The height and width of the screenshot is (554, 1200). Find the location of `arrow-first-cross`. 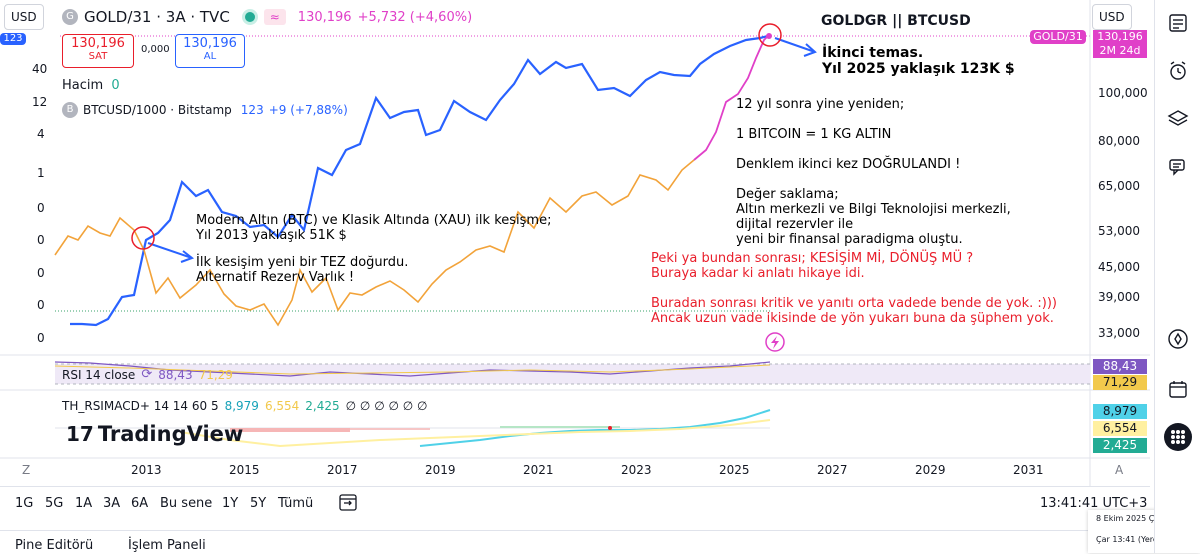

arrow-first-cross is located at coordinates (171, 252).